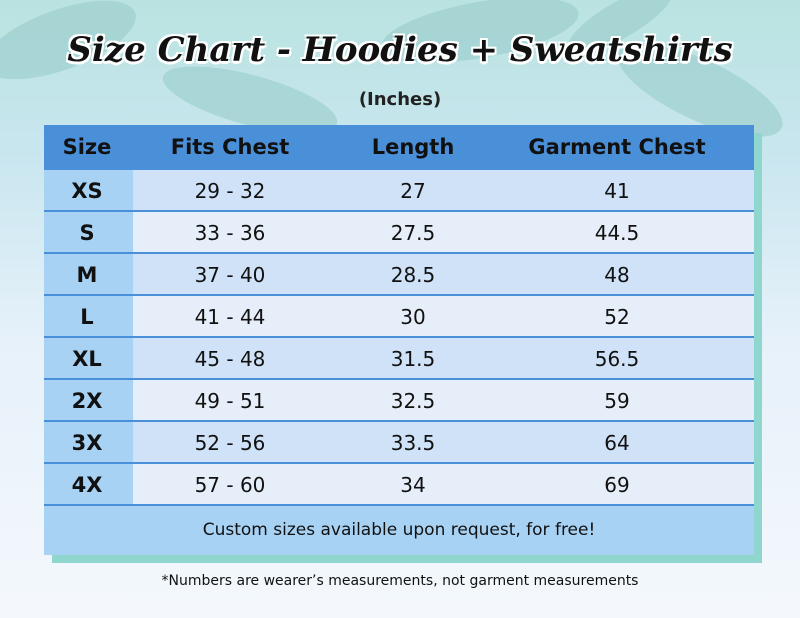 This screenshot has height=618, width=800. What do you see at coordinates (617, 359) in the screenshot?
I see `table-cell: 56.5` at bounding box center [617, 359].